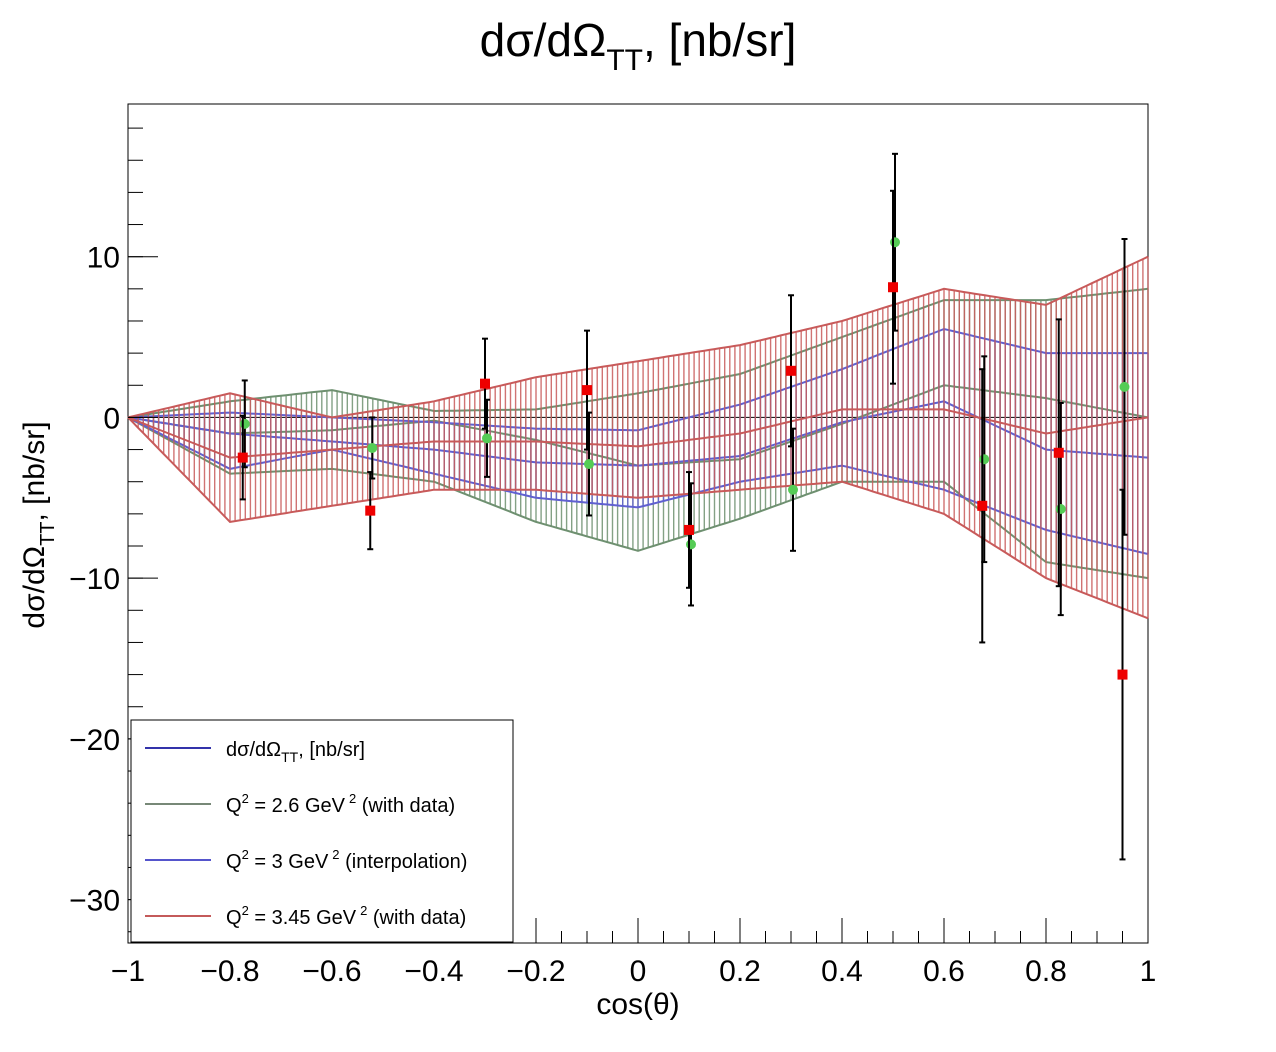 The height and width of the screenshot is (1052, 1276). What do you see at coordinates (48, 533) in the screenshot?
I see `y-axis-label-sub: TT` at bounding box center [48, 533].